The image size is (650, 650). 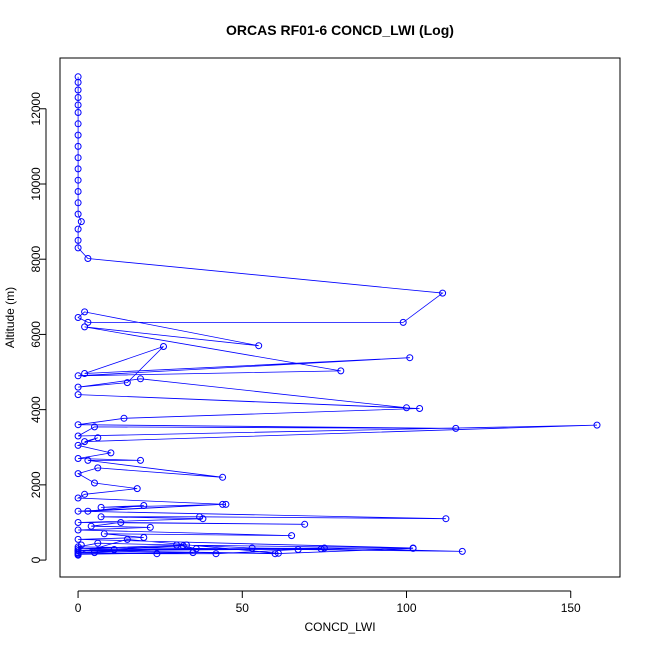 What do you see at coordinates (36, 259) in the screenshot?
I see `y-tick-label: 8000` at bounding box center [36, 259].